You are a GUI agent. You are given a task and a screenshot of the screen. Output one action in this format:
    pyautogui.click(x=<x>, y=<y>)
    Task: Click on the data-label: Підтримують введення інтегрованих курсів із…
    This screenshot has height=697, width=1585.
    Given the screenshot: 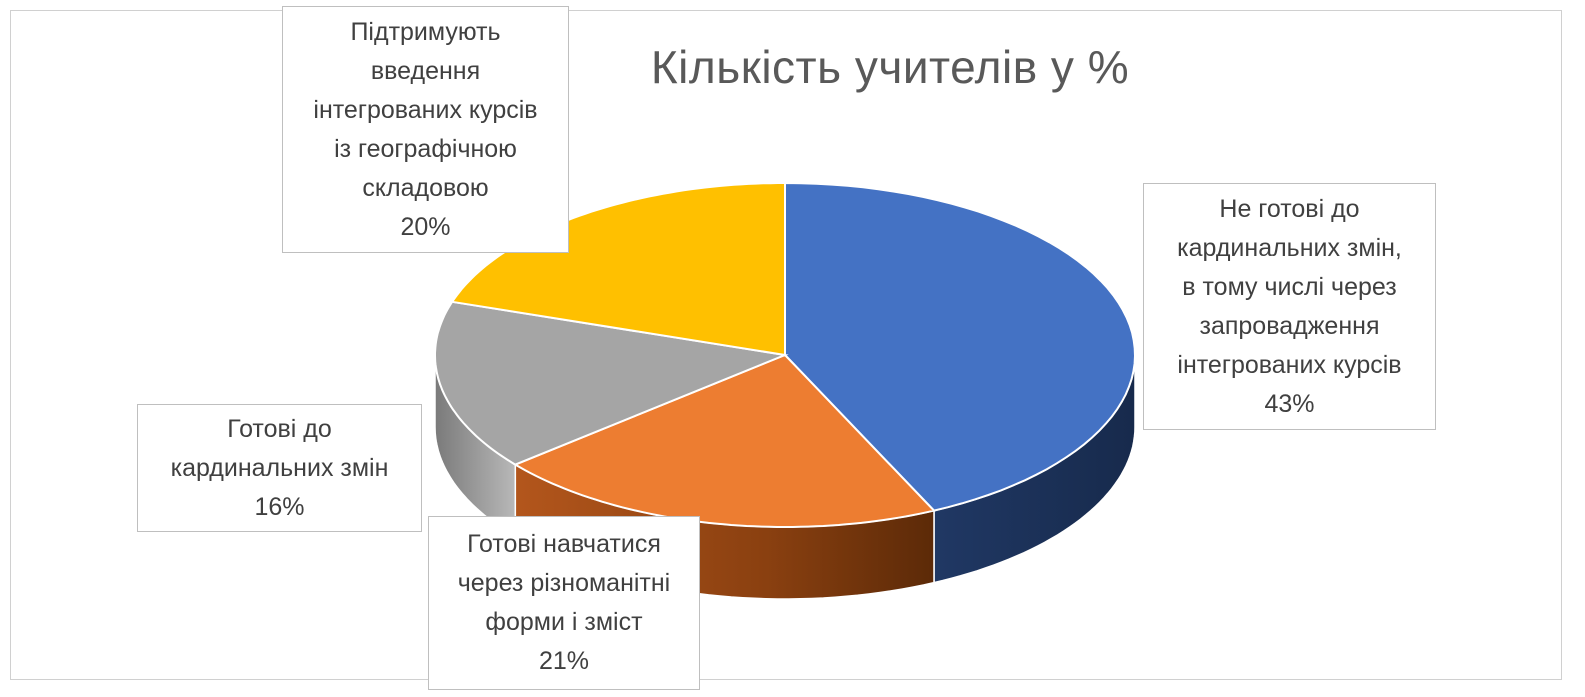 What is the action you would take?
    pyautogui.click(x=425, y=129)
    